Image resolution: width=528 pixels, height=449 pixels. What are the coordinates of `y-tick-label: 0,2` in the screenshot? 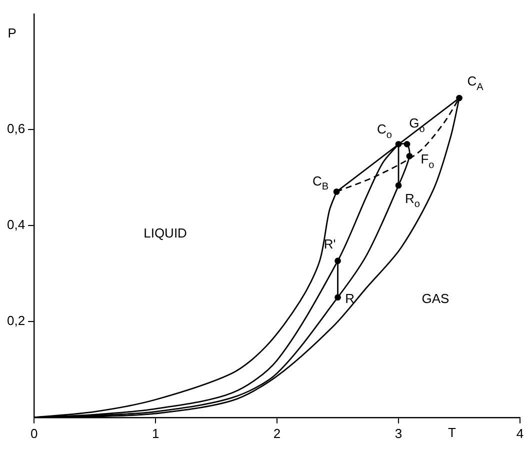 It's located at (16, 320).